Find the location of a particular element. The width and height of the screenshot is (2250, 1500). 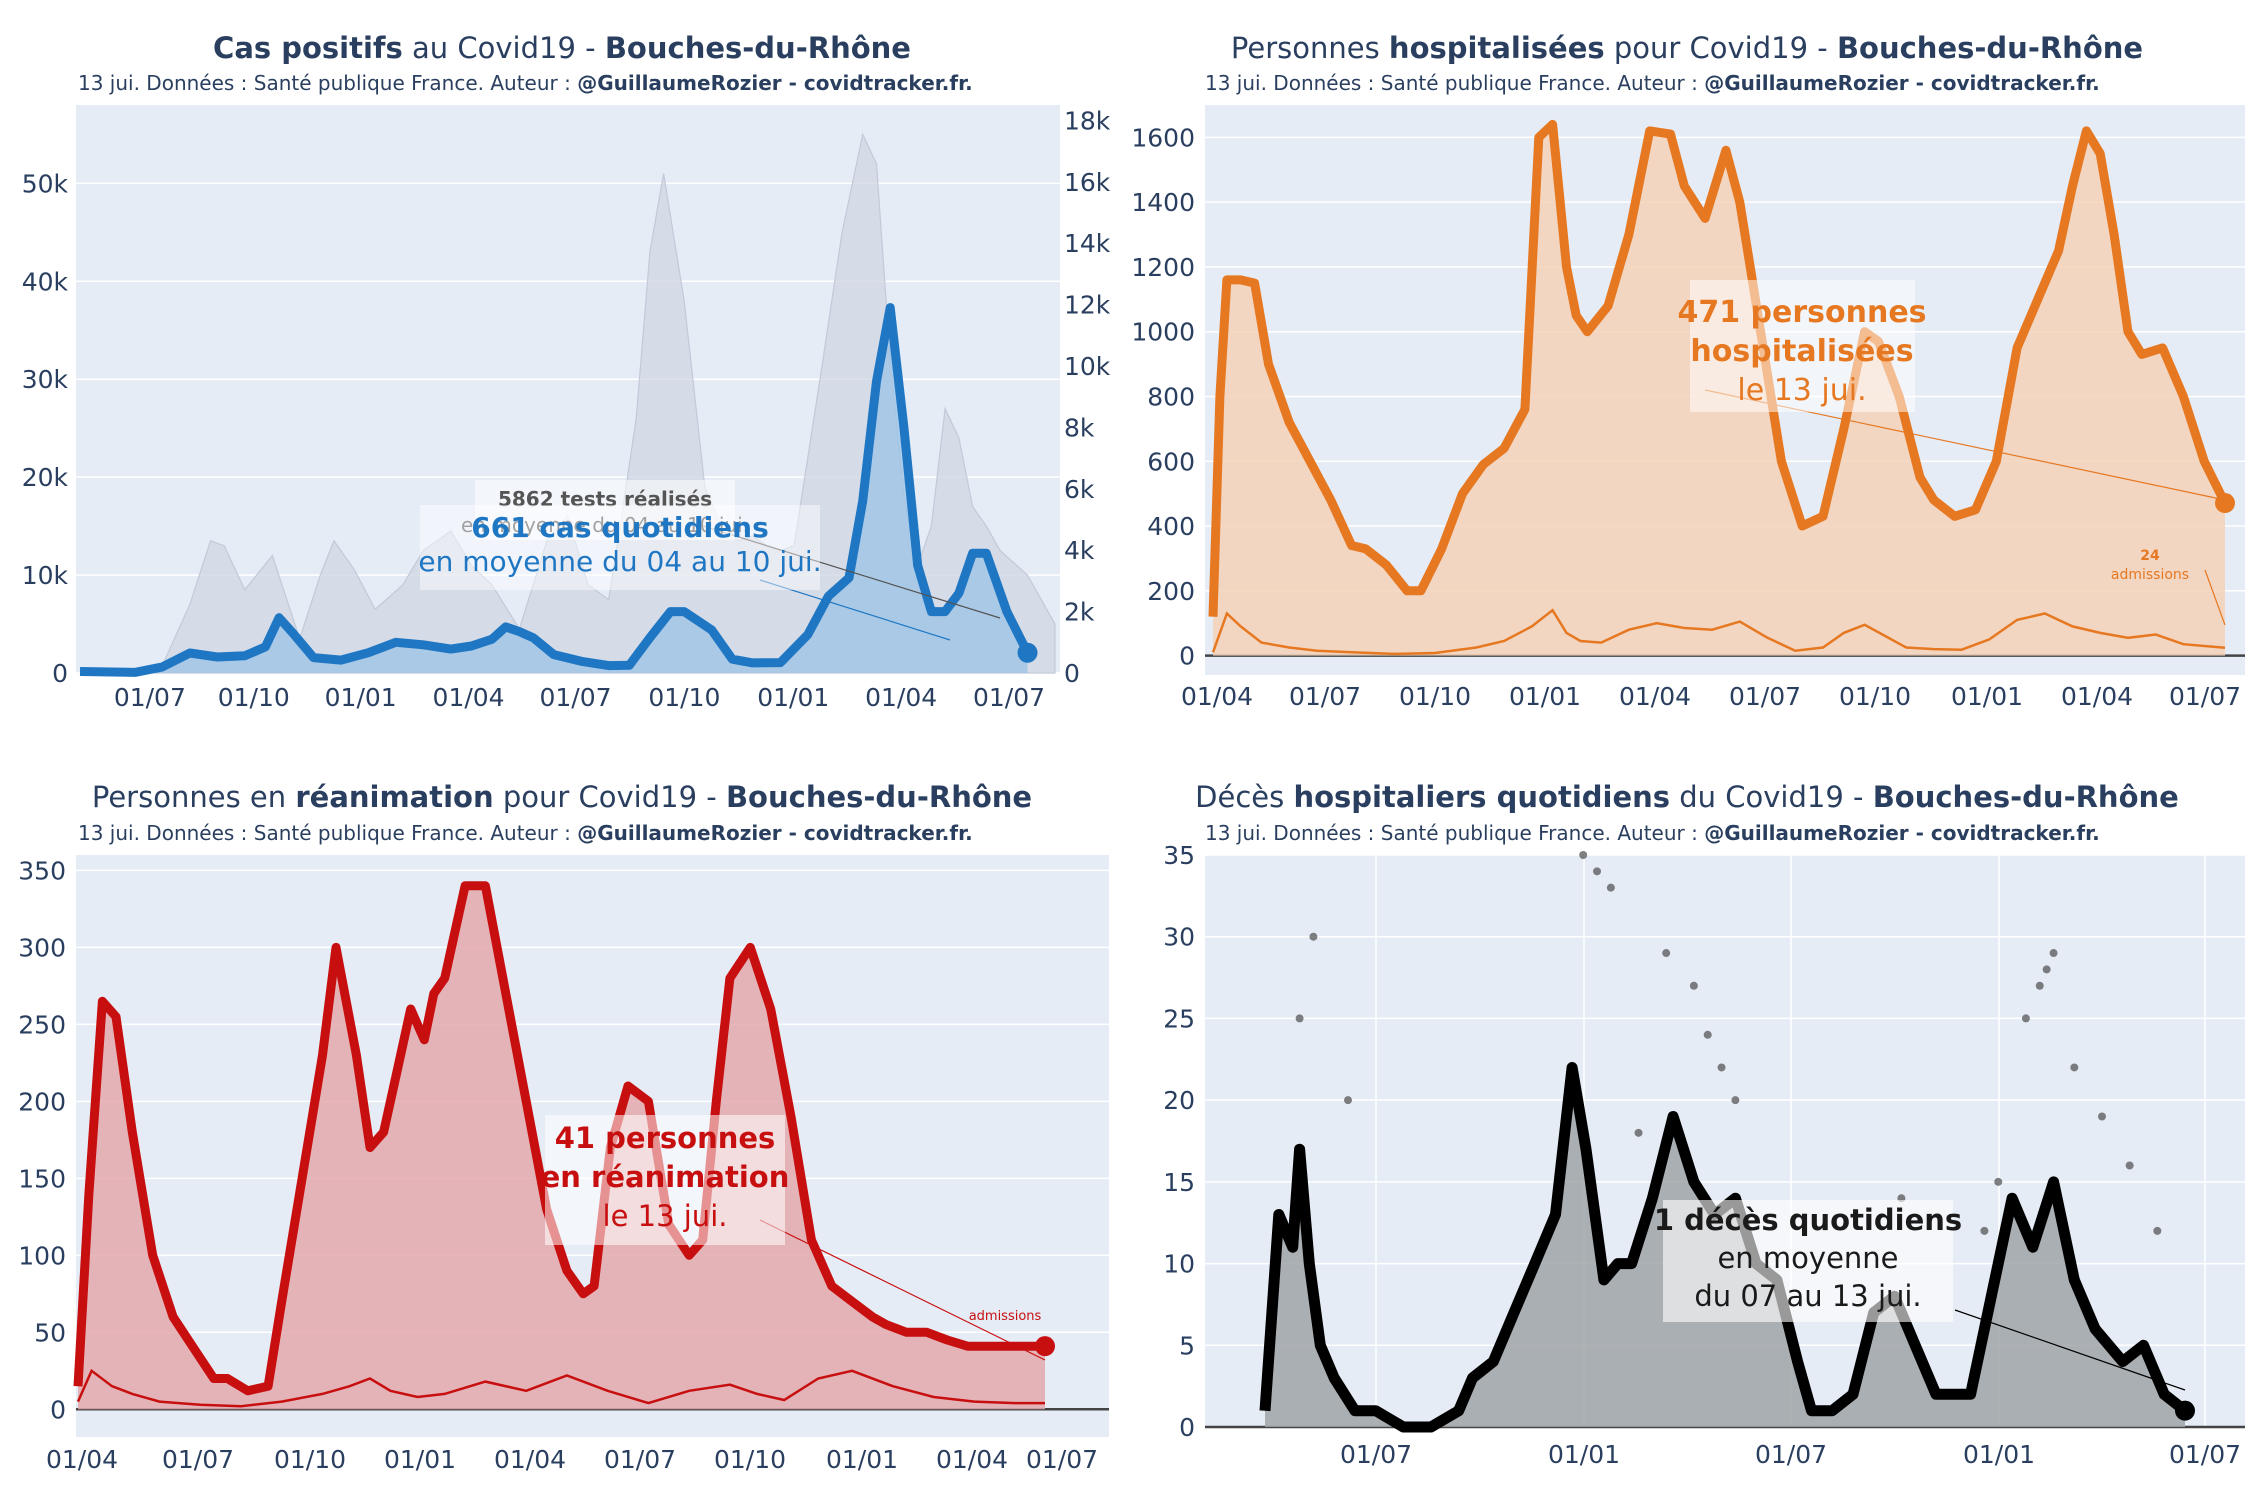

y2-tick-label: 2k is located at coordinates (1079, 612).